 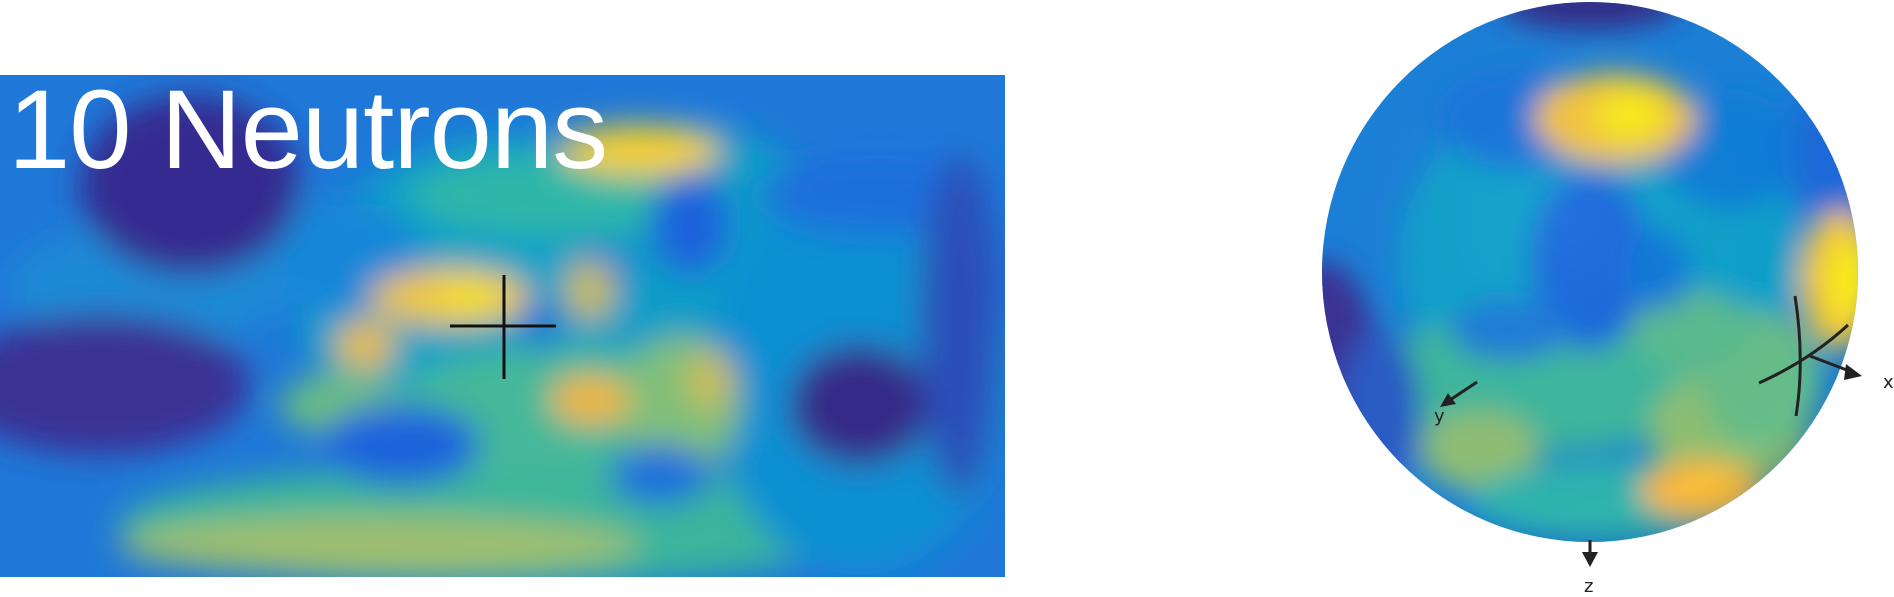 I want to click on y-axis-label: y, so click(x=1439, y=416).